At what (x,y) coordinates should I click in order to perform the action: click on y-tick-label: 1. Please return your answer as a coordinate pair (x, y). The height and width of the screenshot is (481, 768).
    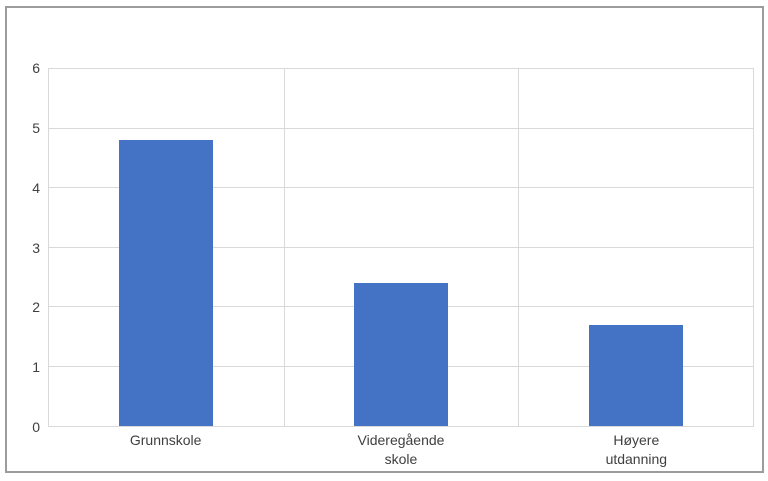
    Looking at the image, I should click on (36, 367).